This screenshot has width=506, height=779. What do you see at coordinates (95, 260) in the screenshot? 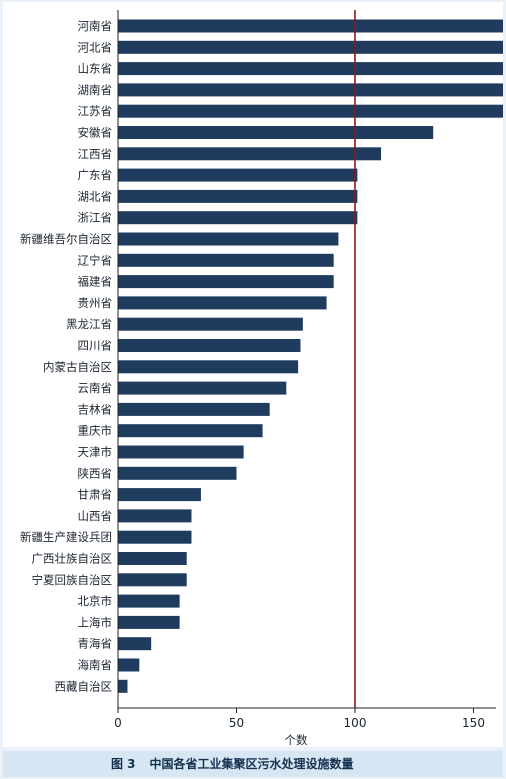
I see `category-label-11: 辽宁省` at bounding box center [95, 260].